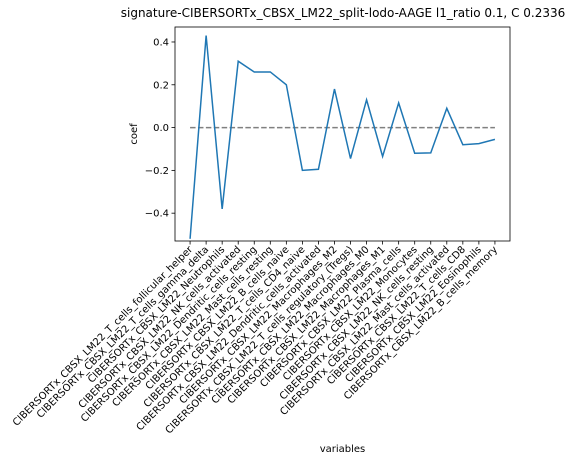 The height and width of the screenshot is (460, 572). What do you see at coordinates (161, 42) in the screenshot?
I see `y-tick-label: 0.4` at bounding box center [161, 42].